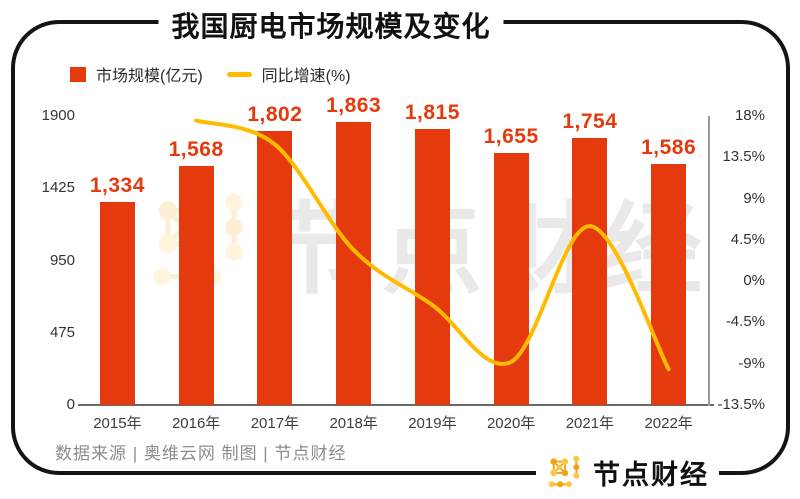 The image size is (800, 499). I want to click on bar-2021年, so click(590, 271).